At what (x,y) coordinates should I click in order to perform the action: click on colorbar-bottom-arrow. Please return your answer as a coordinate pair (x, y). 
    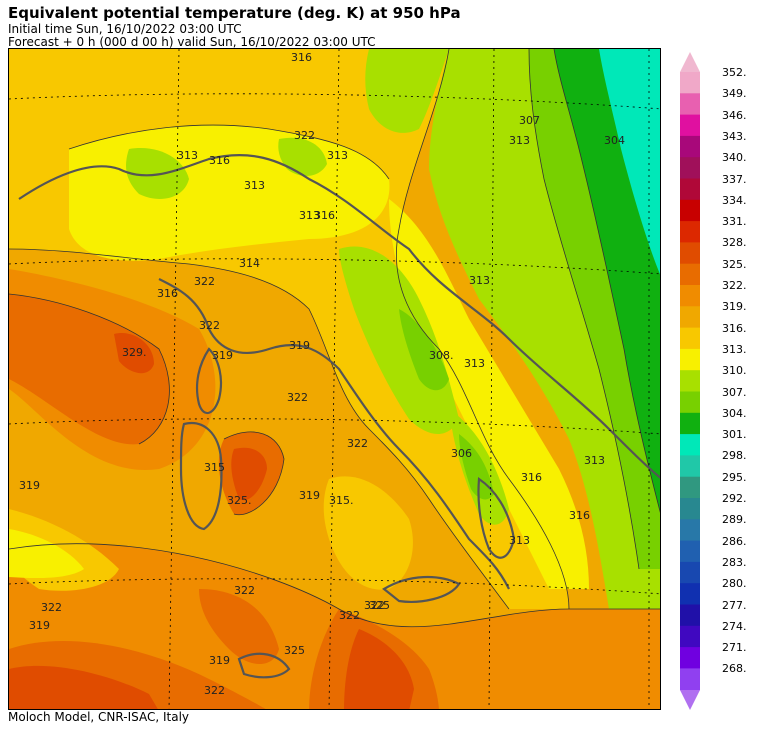
    Looking at the image, I should click on (690, 700).